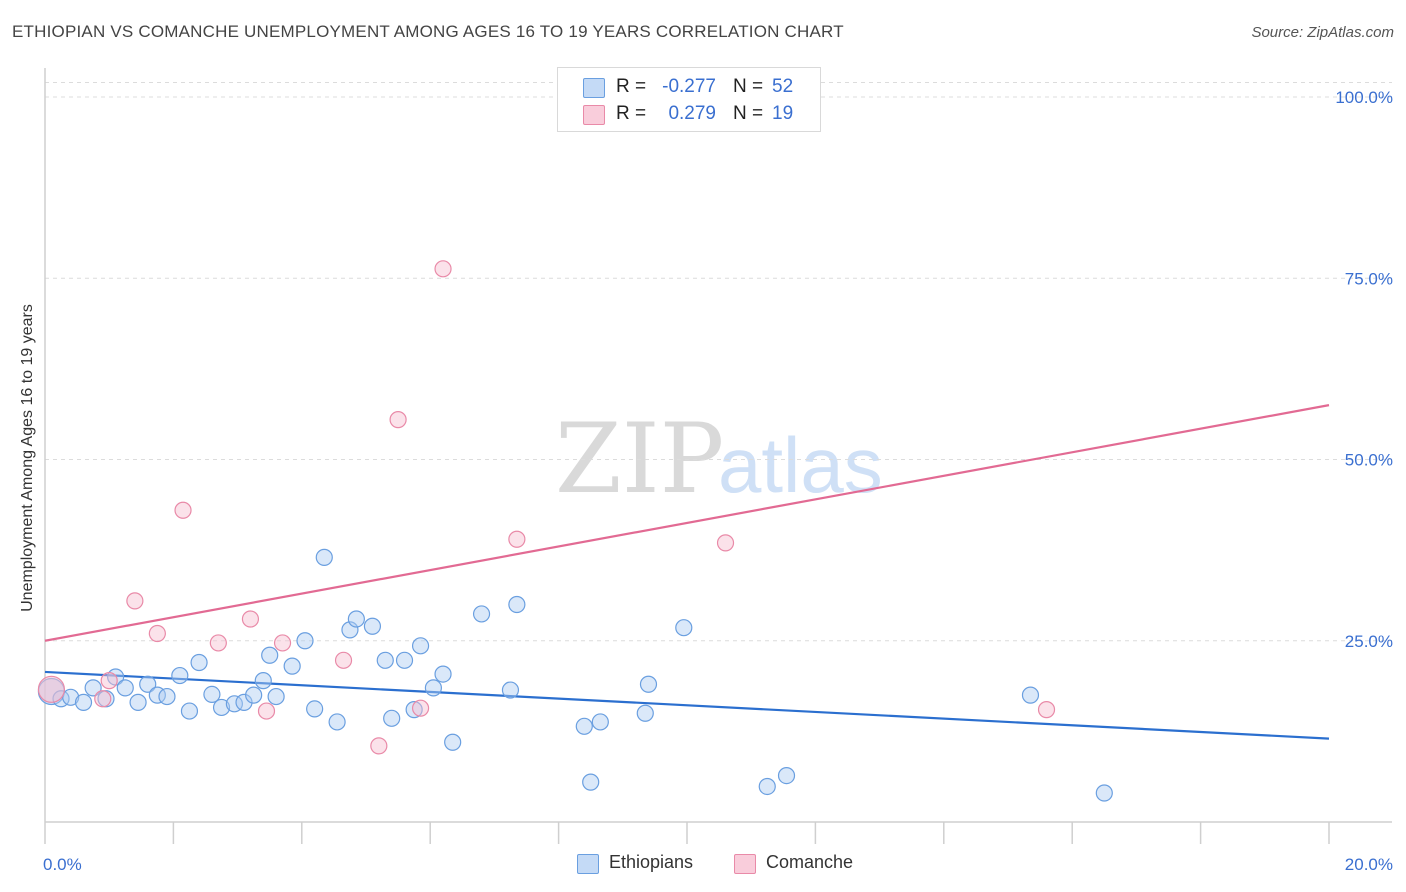 The image size is (1406, 892). I want to click on stats-r-value: 0.279, so click(692, 113).